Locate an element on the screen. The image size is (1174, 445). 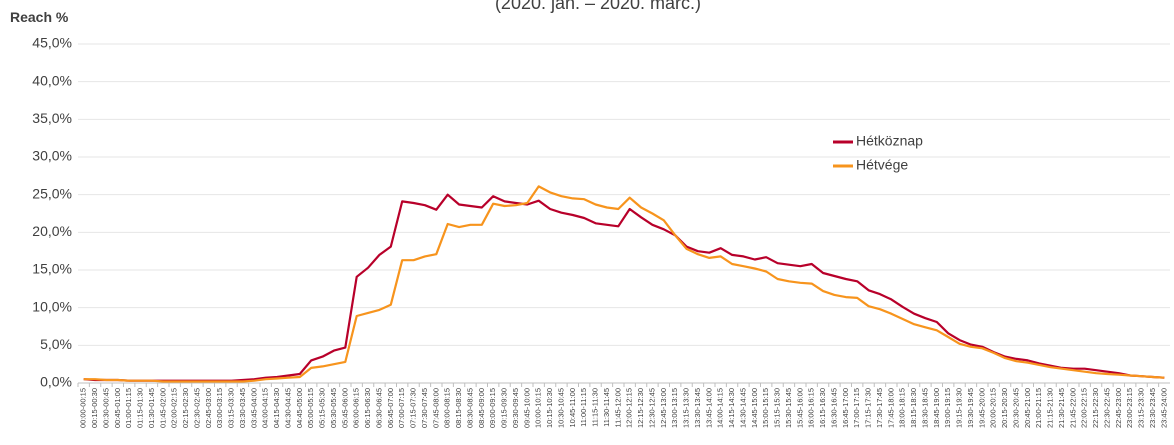
x-tick-label: 15:30-15:45 is located at coordinates (788, 408).